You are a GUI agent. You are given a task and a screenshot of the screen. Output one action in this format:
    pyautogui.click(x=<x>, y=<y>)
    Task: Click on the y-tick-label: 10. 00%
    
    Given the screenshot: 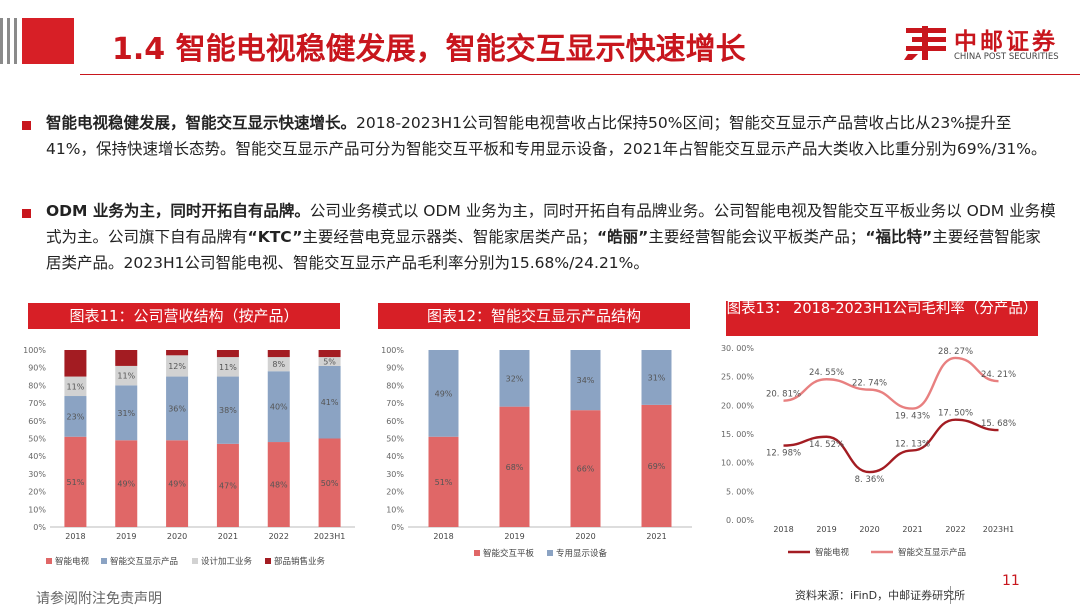 What is the action you would take?
    pyautogui.click(x=737, y=463)
    